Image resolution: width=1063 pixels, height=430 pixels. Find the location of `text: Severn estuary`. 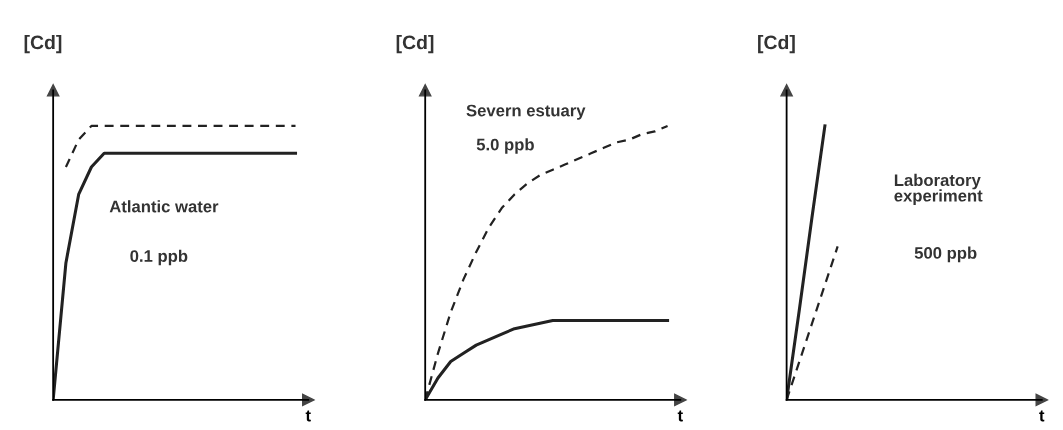

text: Severn estuary is located at coordinates (526, 112).